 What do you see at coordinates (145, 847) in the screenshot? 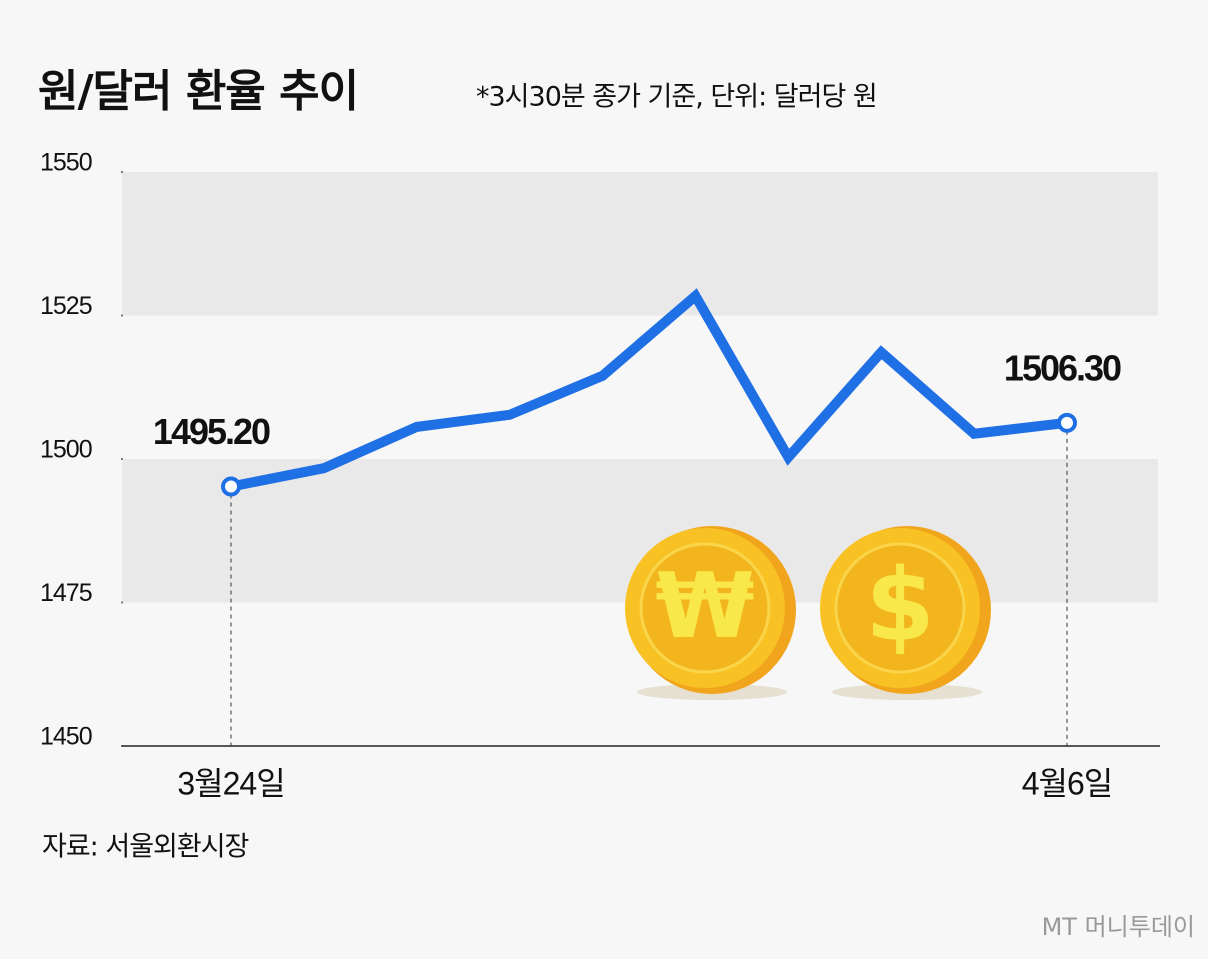
I see `source: 자료: 서울외환시장` at bounding box center [145, 847].